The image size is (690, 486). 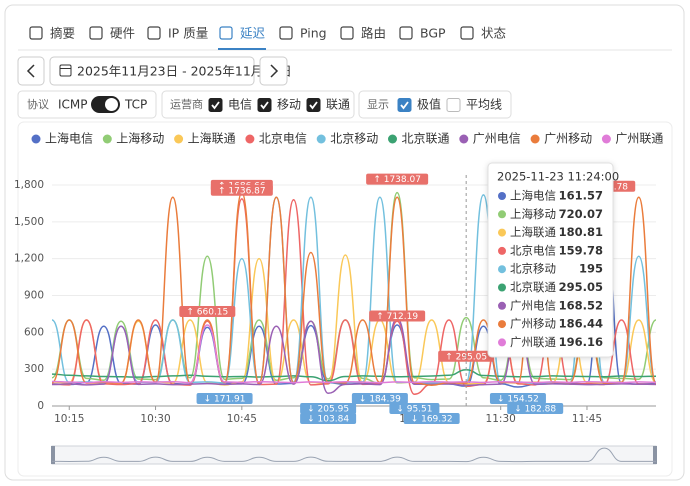 I want to click on series-line, so click(x=354, y=375).